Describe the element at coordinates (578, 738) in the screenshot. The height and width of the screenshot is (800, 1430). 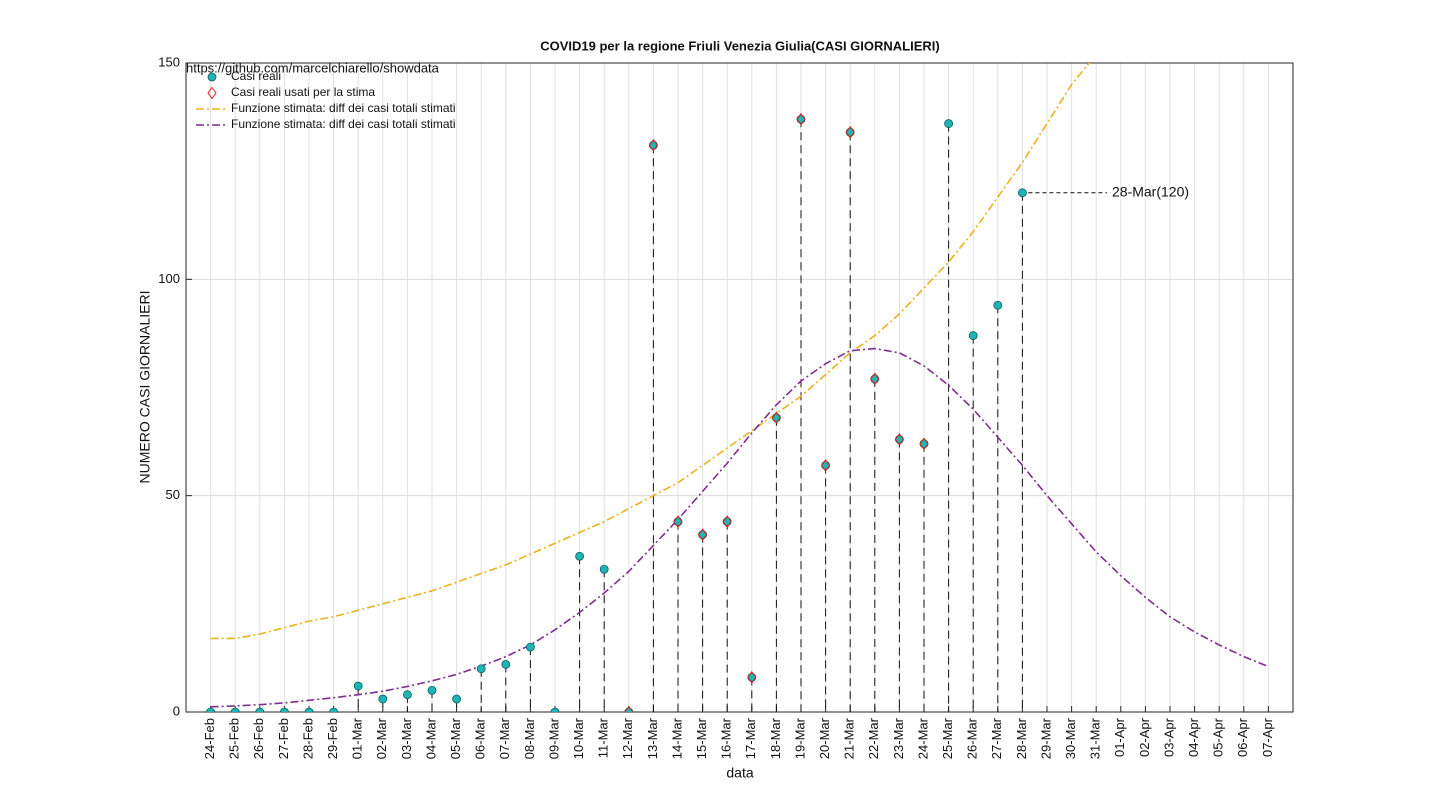
I see `x-tick-label: 10-Mar` at that location.